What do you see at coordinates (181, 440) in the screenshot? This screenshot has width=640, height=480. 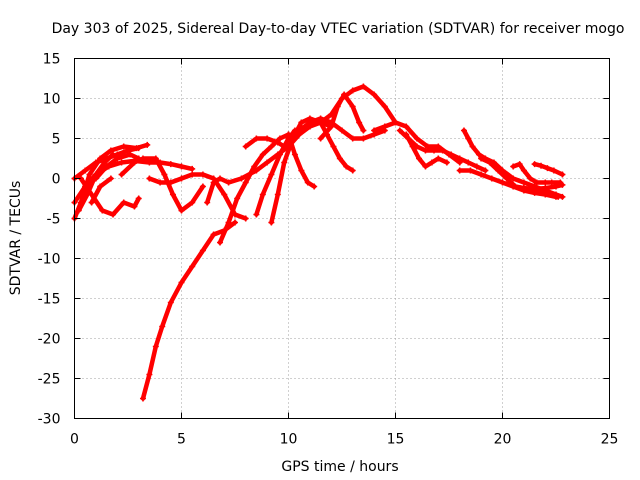 I see `x-tick-label: 5` at bounding box center [181, 440].